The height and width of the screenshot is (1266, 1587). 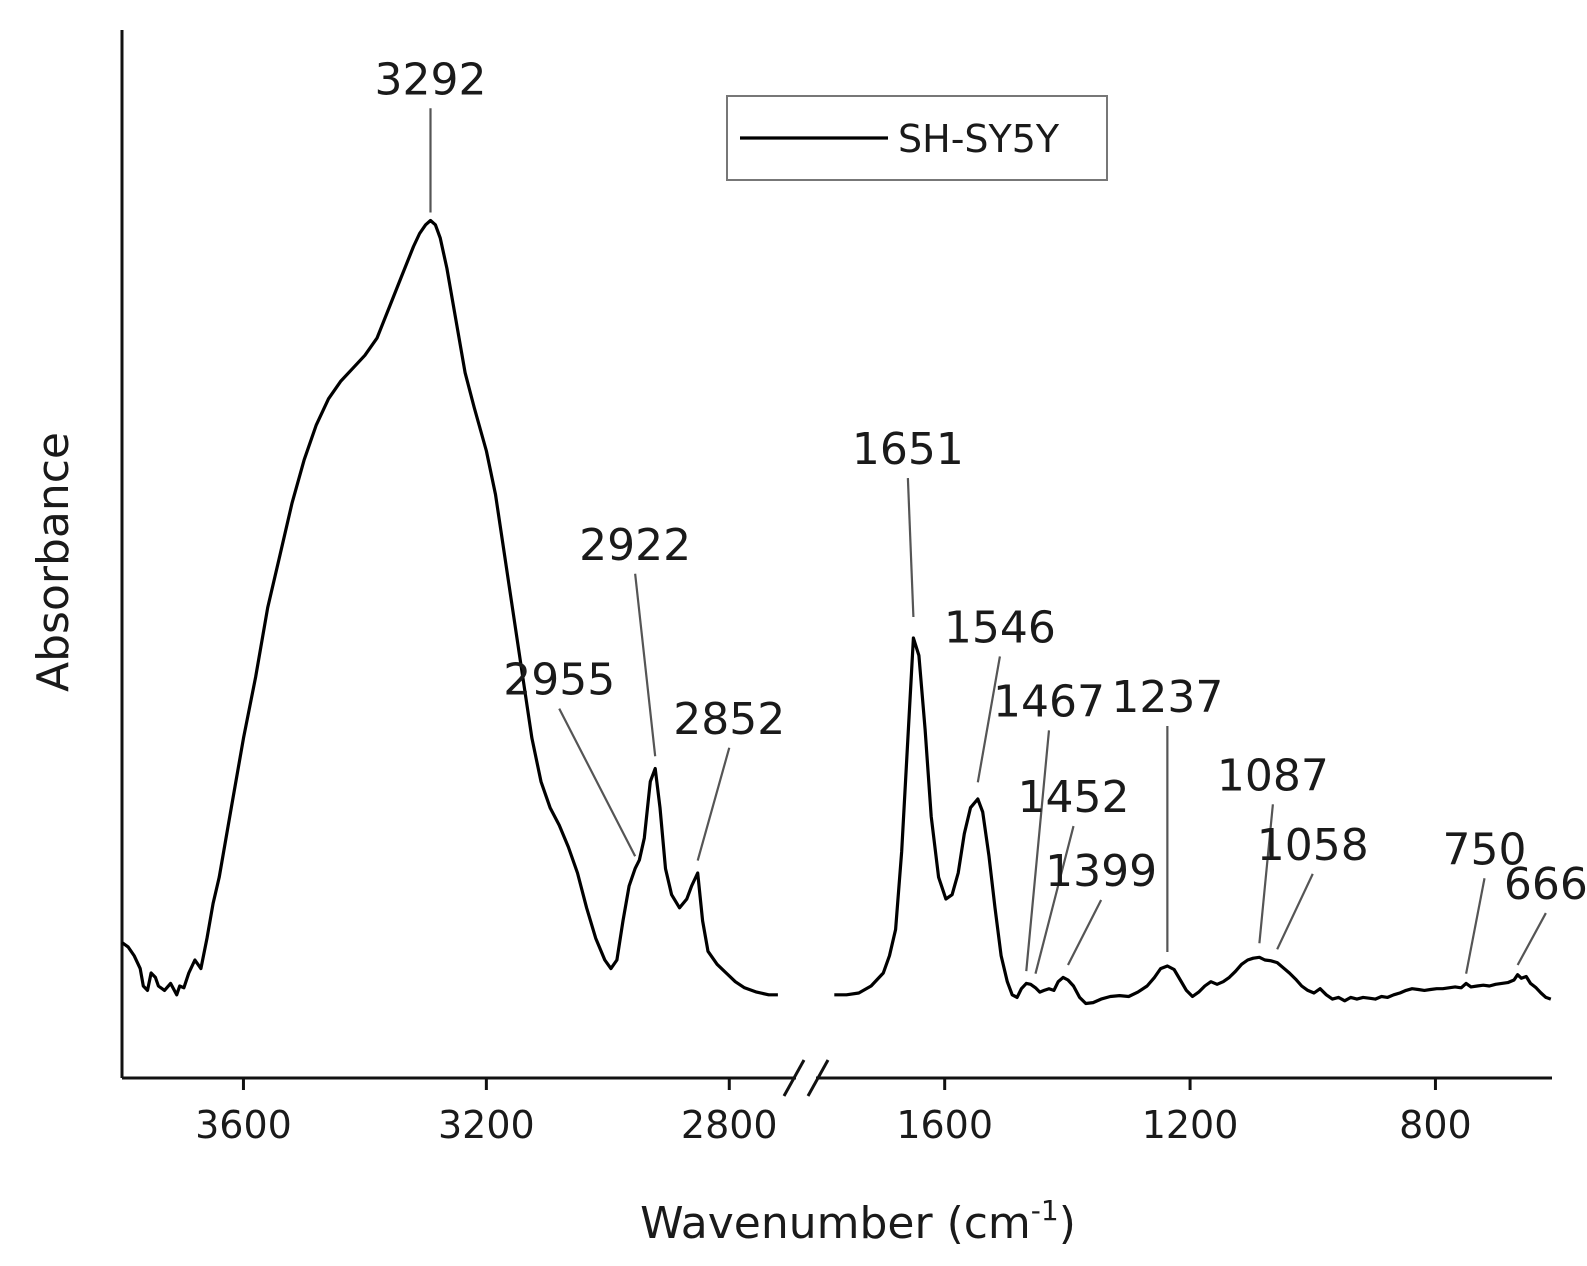 I want to click on peak-label-2852: 2852, so click(x=729, y=719).